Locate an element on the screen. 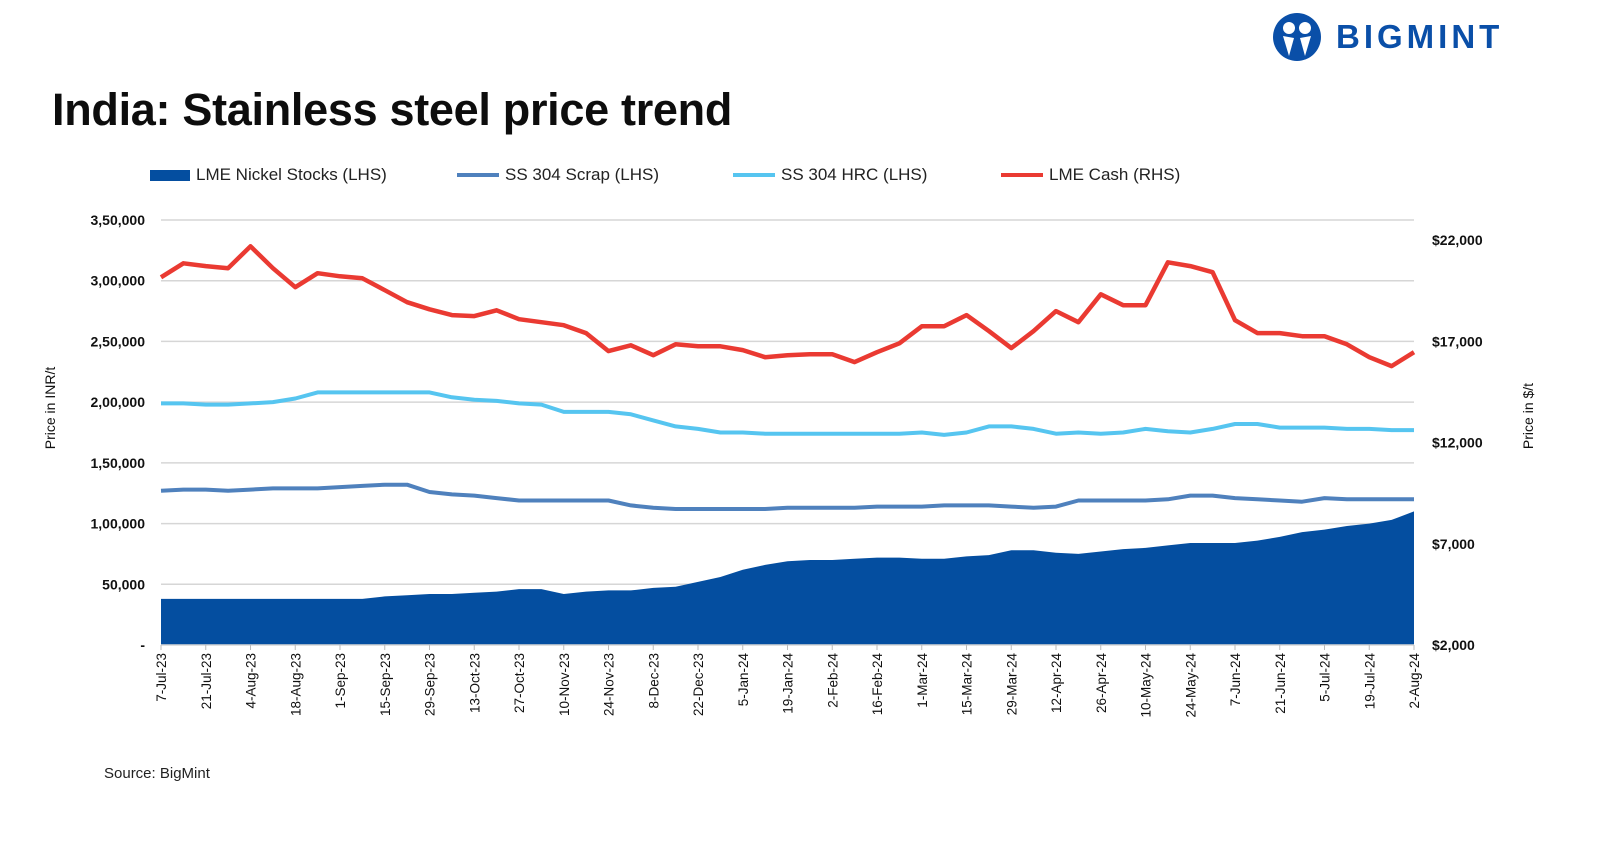 Image resolution: width=1613 pixels, height=850 pixels. y-left-axis-label: Price in INR/t is located at coordinates (50, 408).